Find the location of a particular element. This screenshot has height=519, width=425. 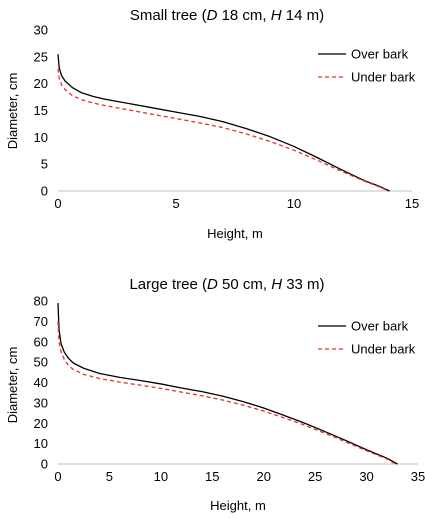

y-tick-label: 70 is located at coordinates (41, 321).